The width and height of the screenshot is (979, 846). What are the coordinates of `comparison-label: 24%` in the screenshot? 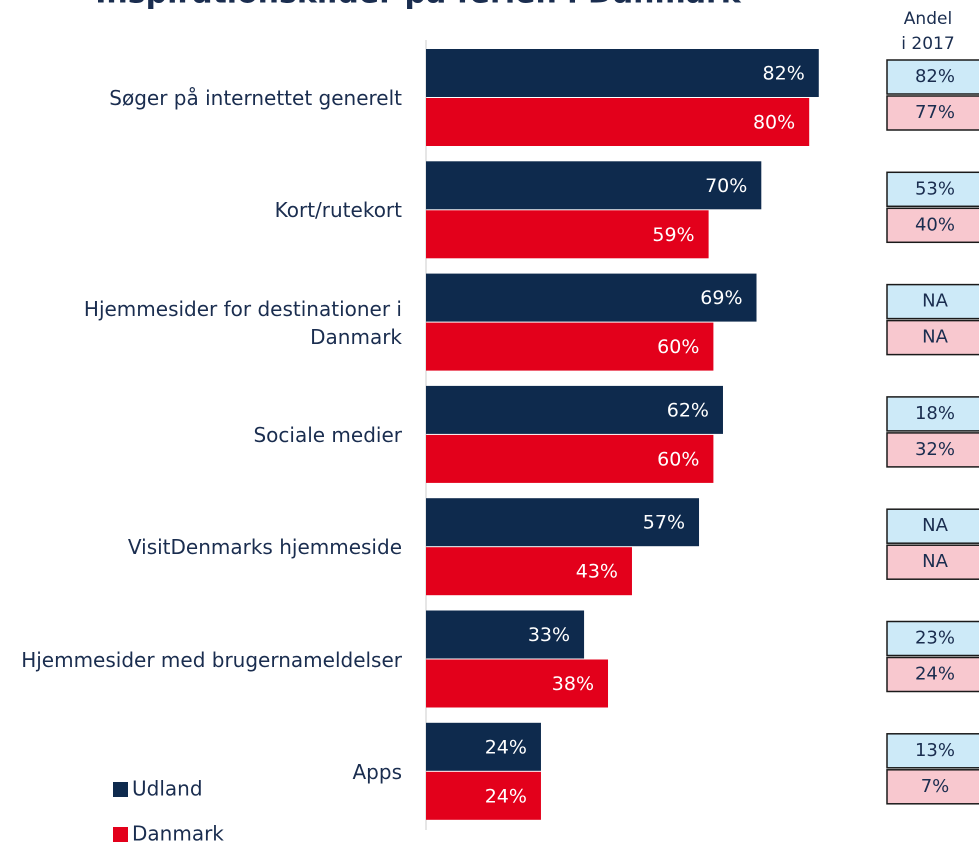 It's located at (935, 674).